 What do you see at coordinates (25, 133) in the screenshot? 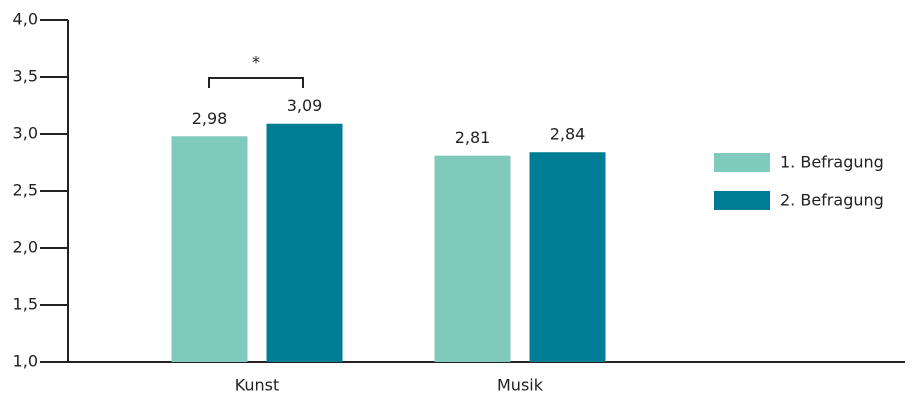
I see `y-tick-label: 3,0` at bounding box center [25, 133].